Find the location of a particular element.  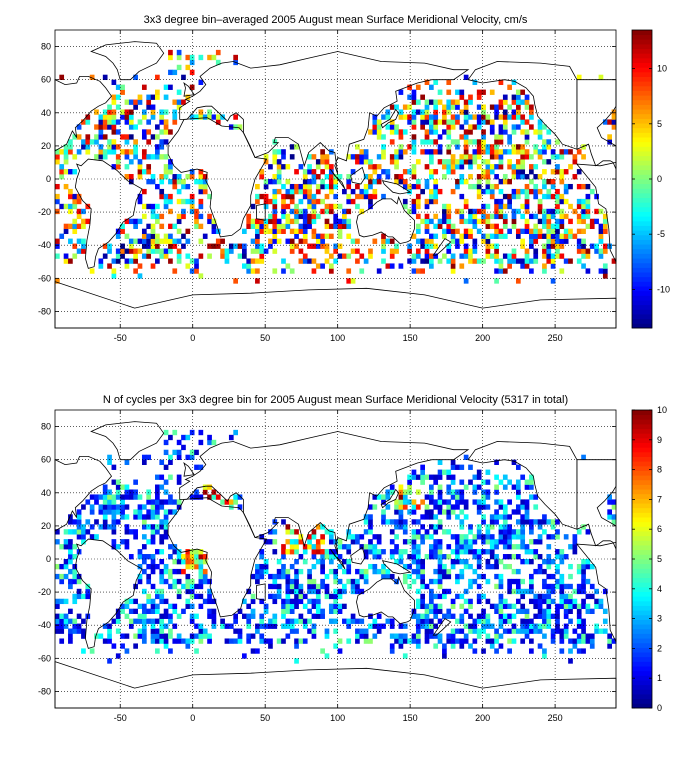

colorbar-tick-label: 6 is located at coordinates (659, 529).